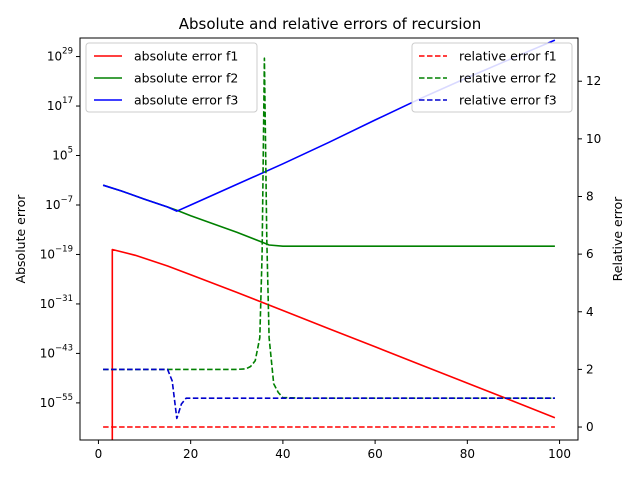  Describe the element at coordinates (56, 401) in the screenshot. I see `left-tick-label: 10⁻⁵⁵` at that location.